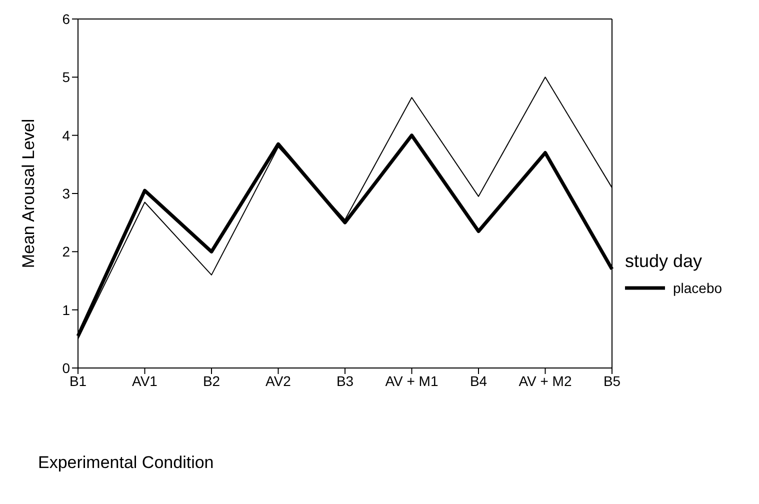 The width and height of the screenshot is (759, 504). I want to click on x-tick-label: B5, so click(612, 380).